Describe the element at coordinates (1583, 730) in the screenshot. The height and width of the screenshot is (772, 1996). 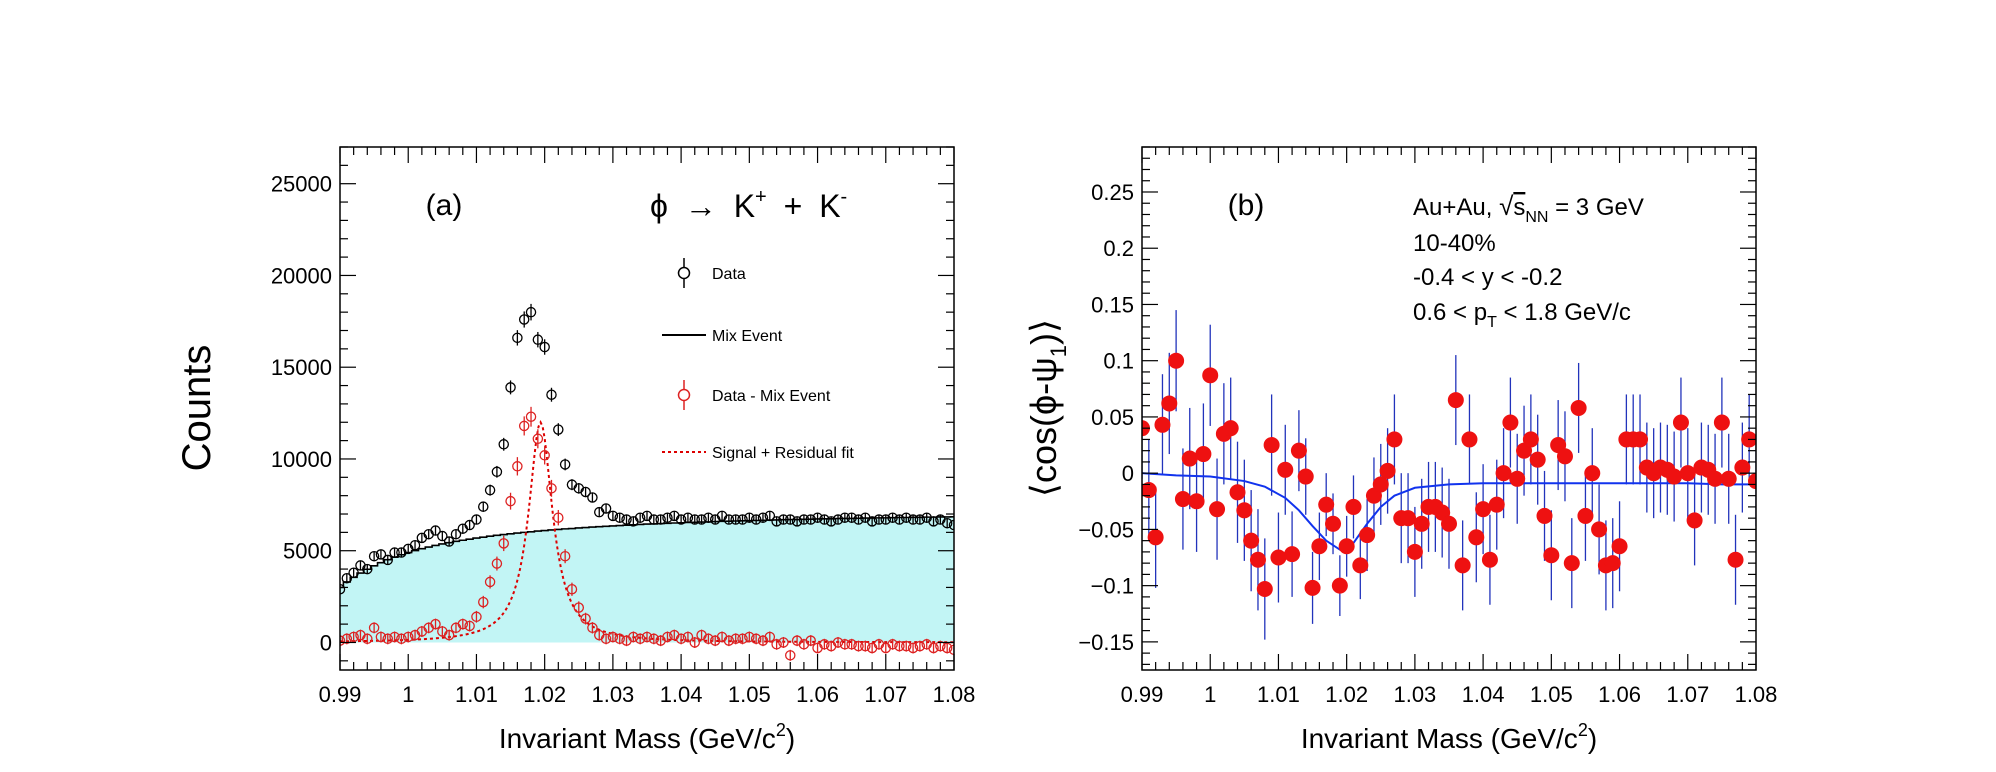
I see `panel-b-x-title-sup: 2` at that location.